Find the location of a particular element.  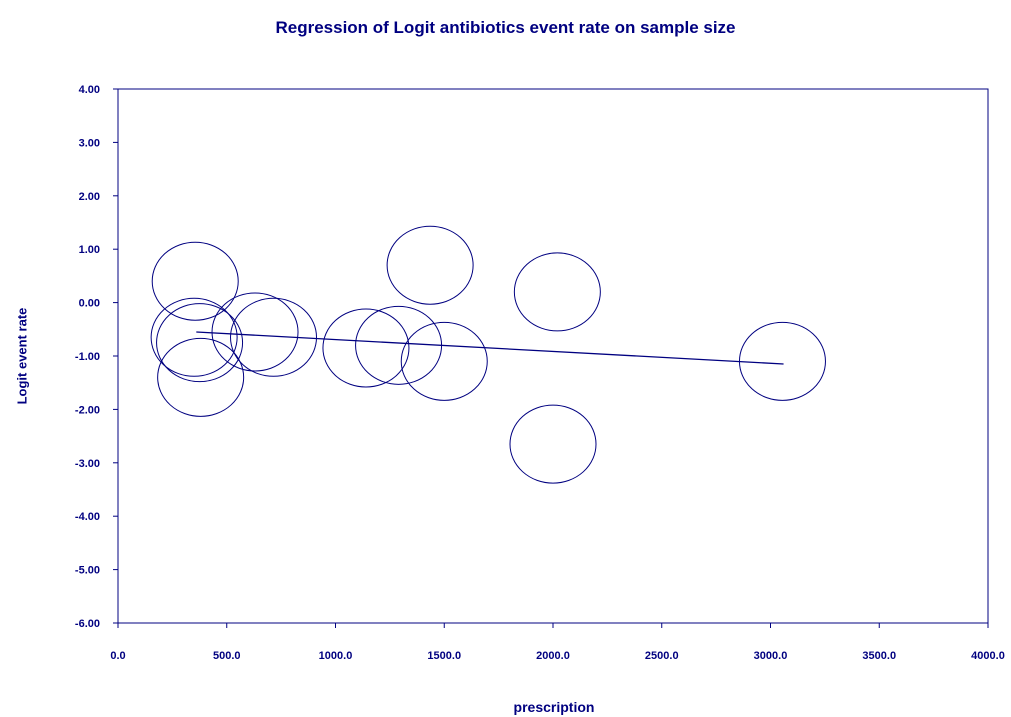

y-tick-label: -3.00 is located at coordinates (87, 464).